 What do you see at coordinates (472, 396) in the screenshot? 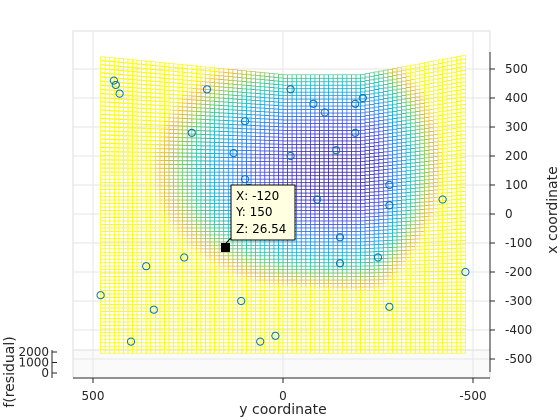
I see `x-tick-label: -500` at bounding box center [472, 396].